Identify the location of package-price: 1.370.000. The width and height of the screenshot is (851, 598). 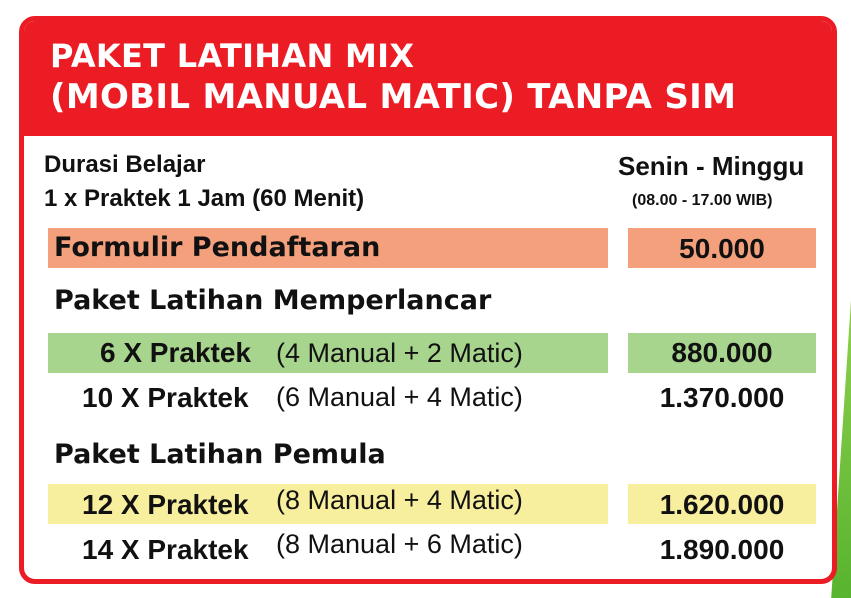
(722, 397).